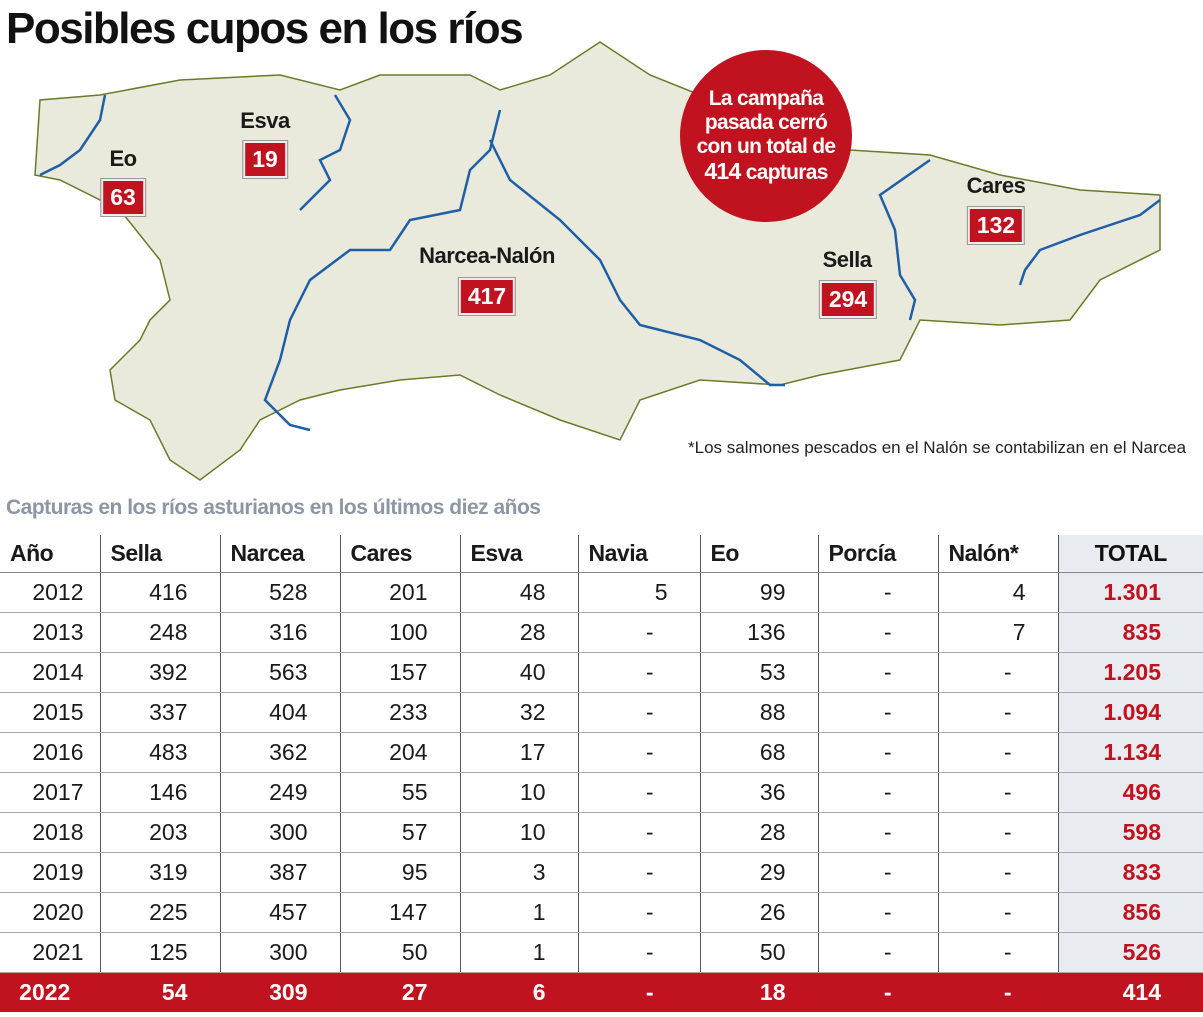  I want to click on river-label-eo: Eo, so click(123, 158).